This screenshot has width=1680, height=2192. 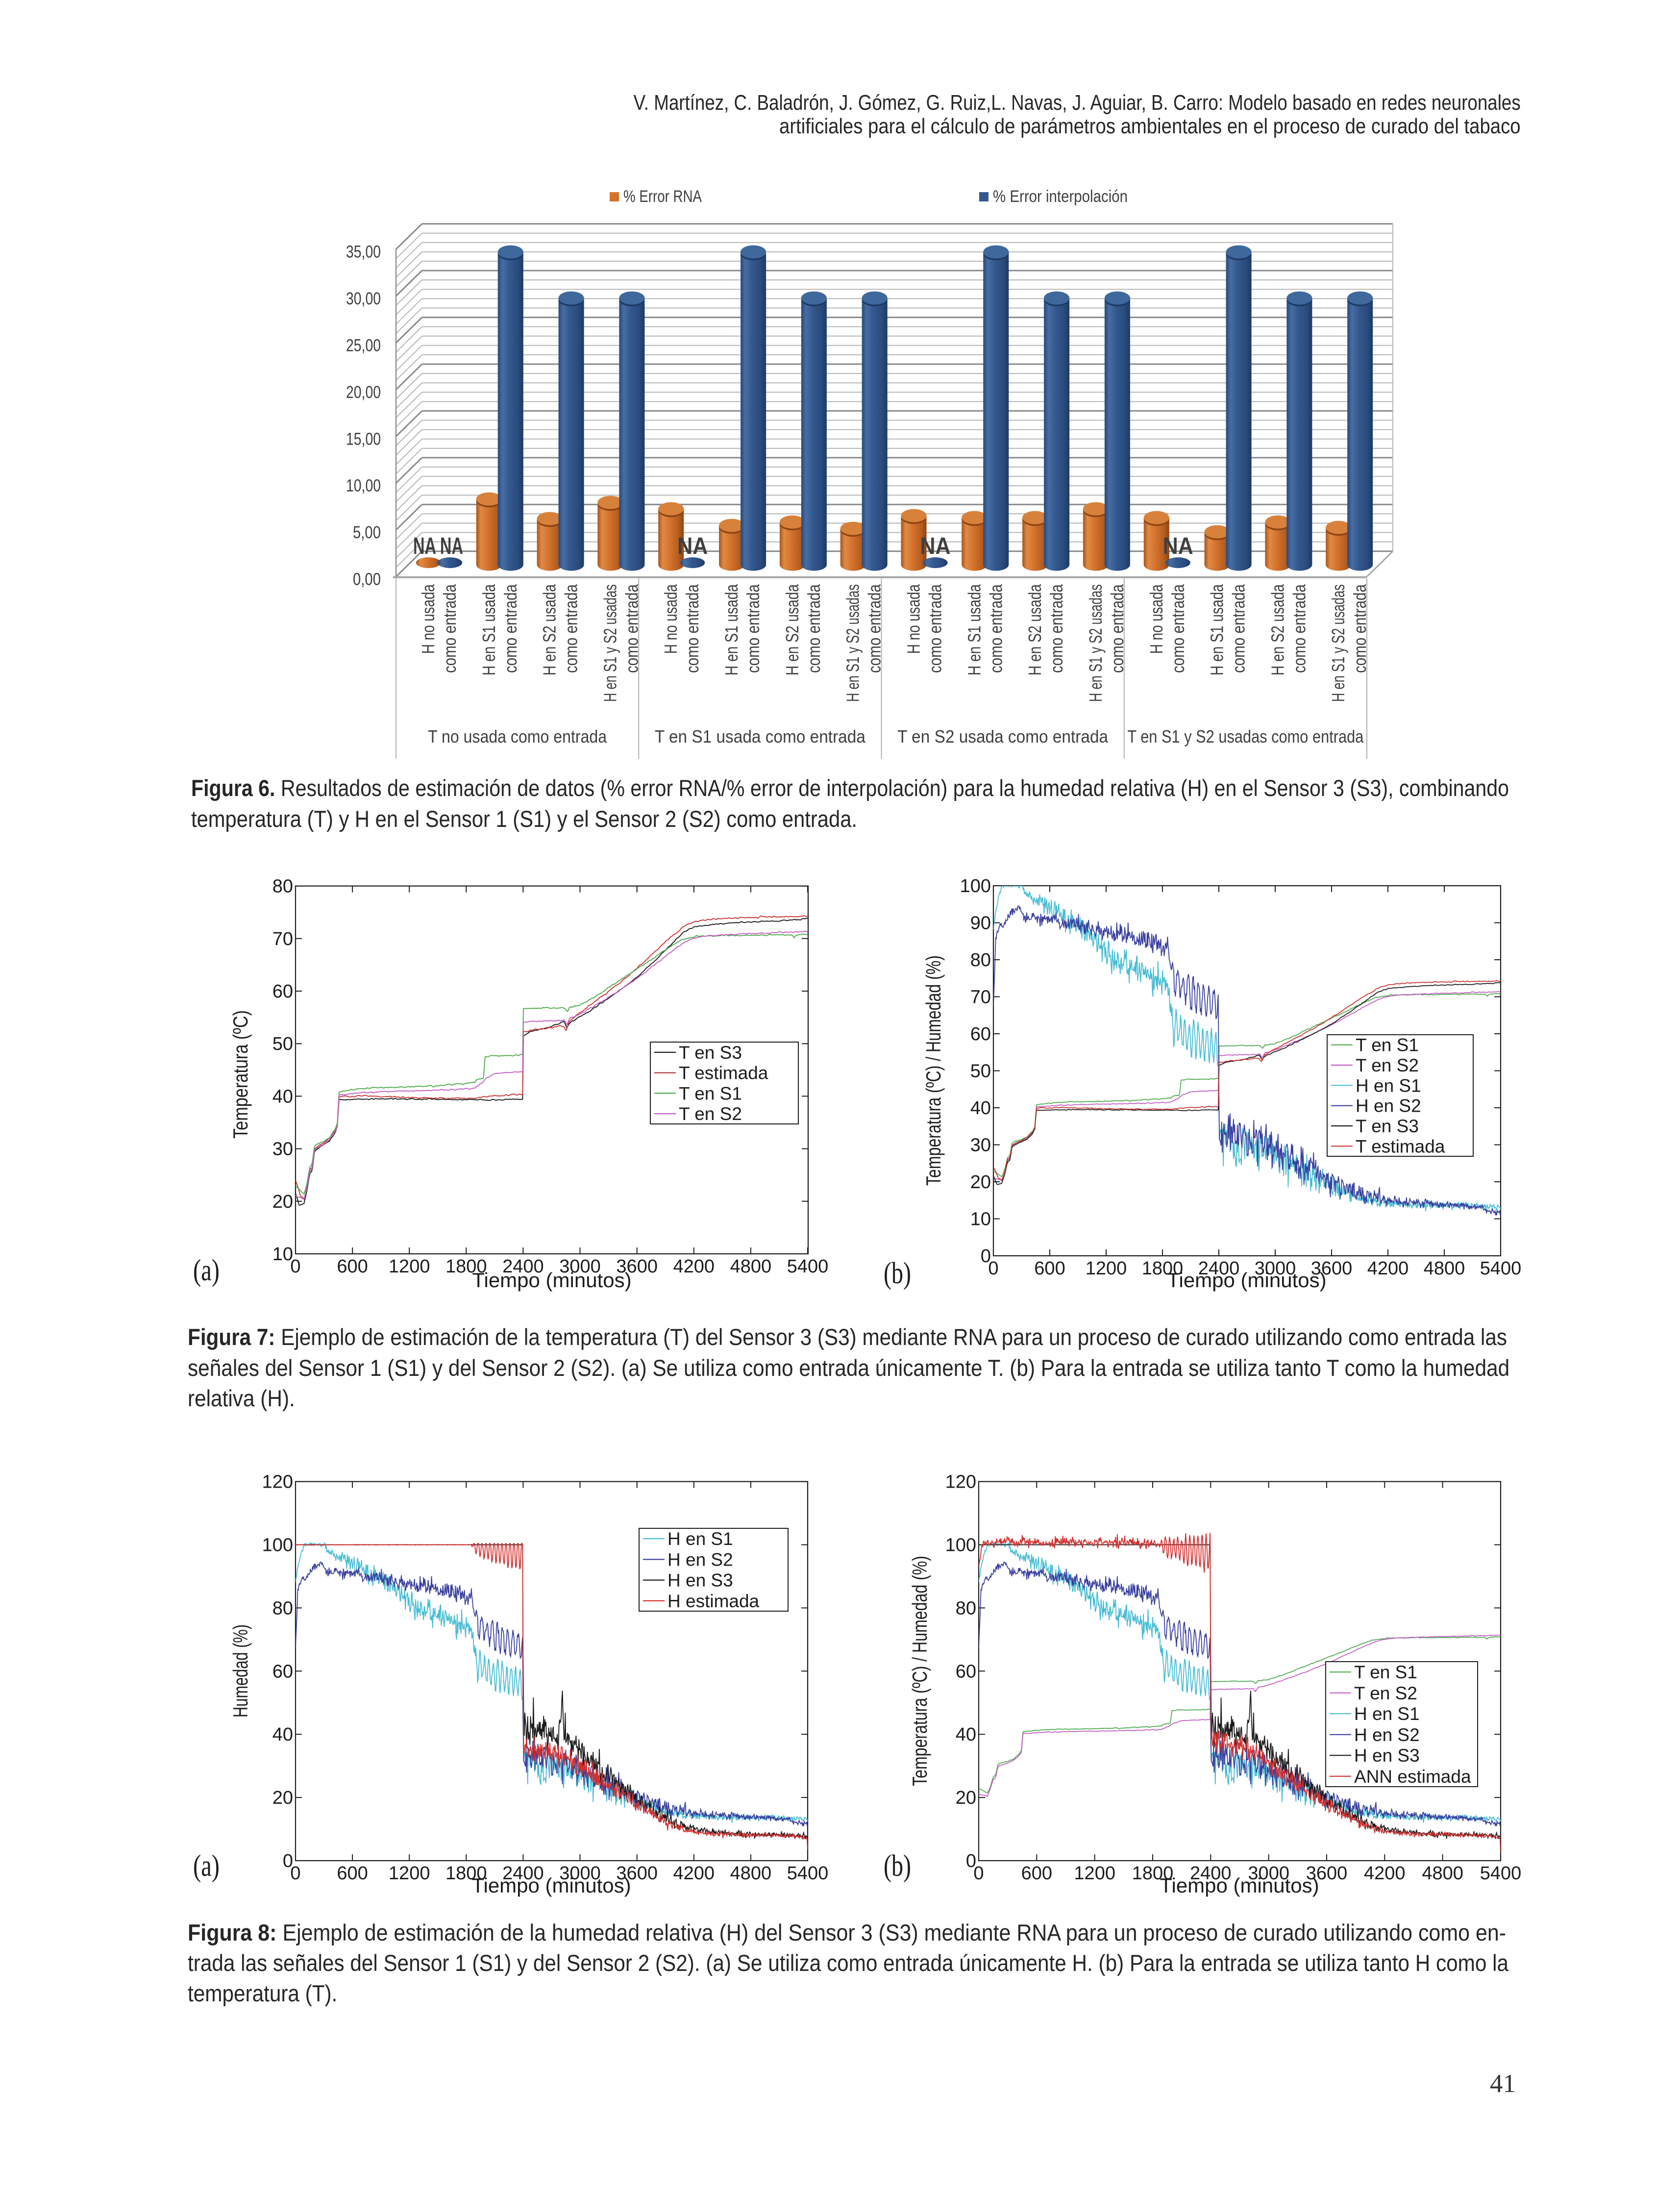 What do you see at coordinates (240, 1074) in the screenshot?
I see `svg-text: Temperatura (ºC)` at bounding box center [240, 1074].